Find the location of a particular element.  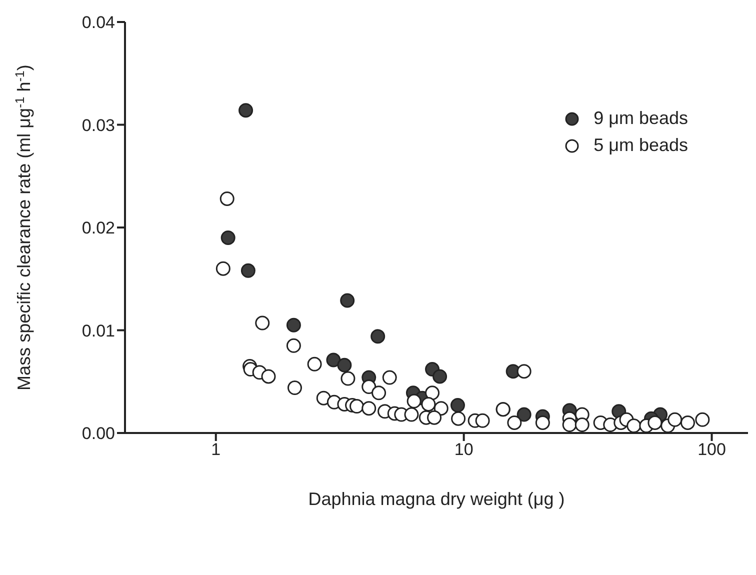

x-axis-title: Daphnia magna dry weight (μg ) is located at coordinates (436, 499).